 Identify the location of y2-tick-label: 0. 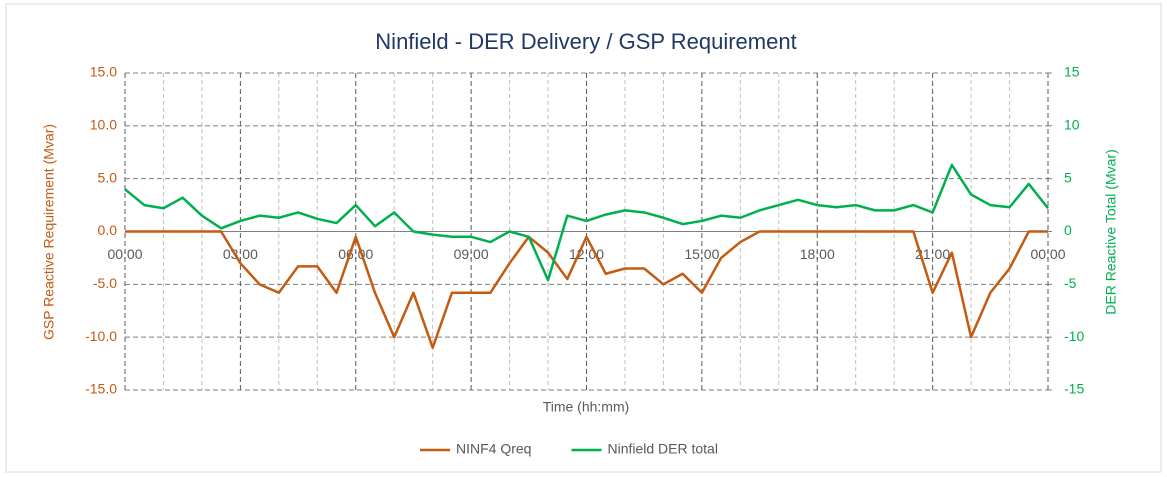
(1068, 230).